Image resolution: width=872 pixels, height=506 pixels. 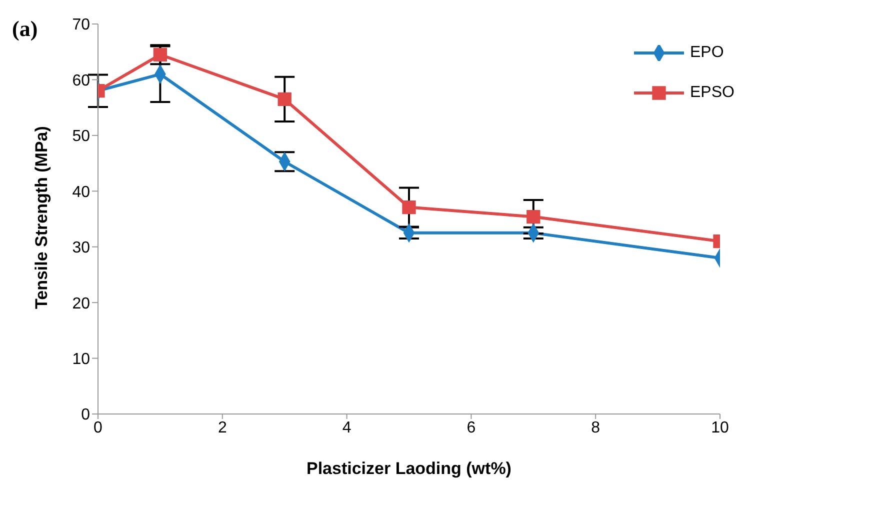 I want to click on y-tick-label: 60, so click(x=81, y=81).